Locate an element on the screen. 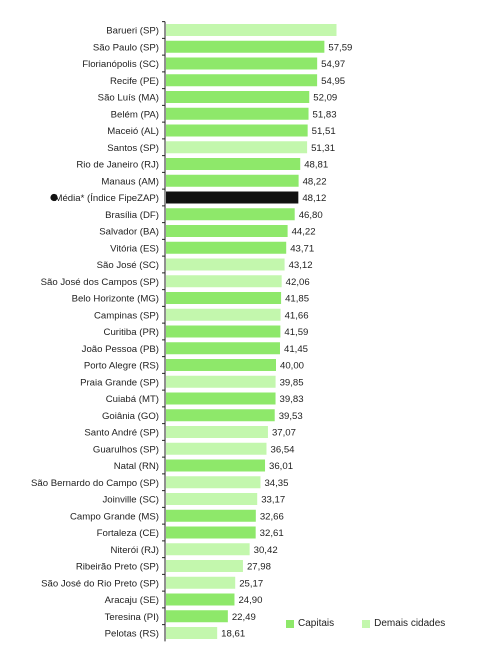 Image resolution: width=501 pixels, height=670 pixels. category-label: Natal (RN) is located at coordinates (136, 466).